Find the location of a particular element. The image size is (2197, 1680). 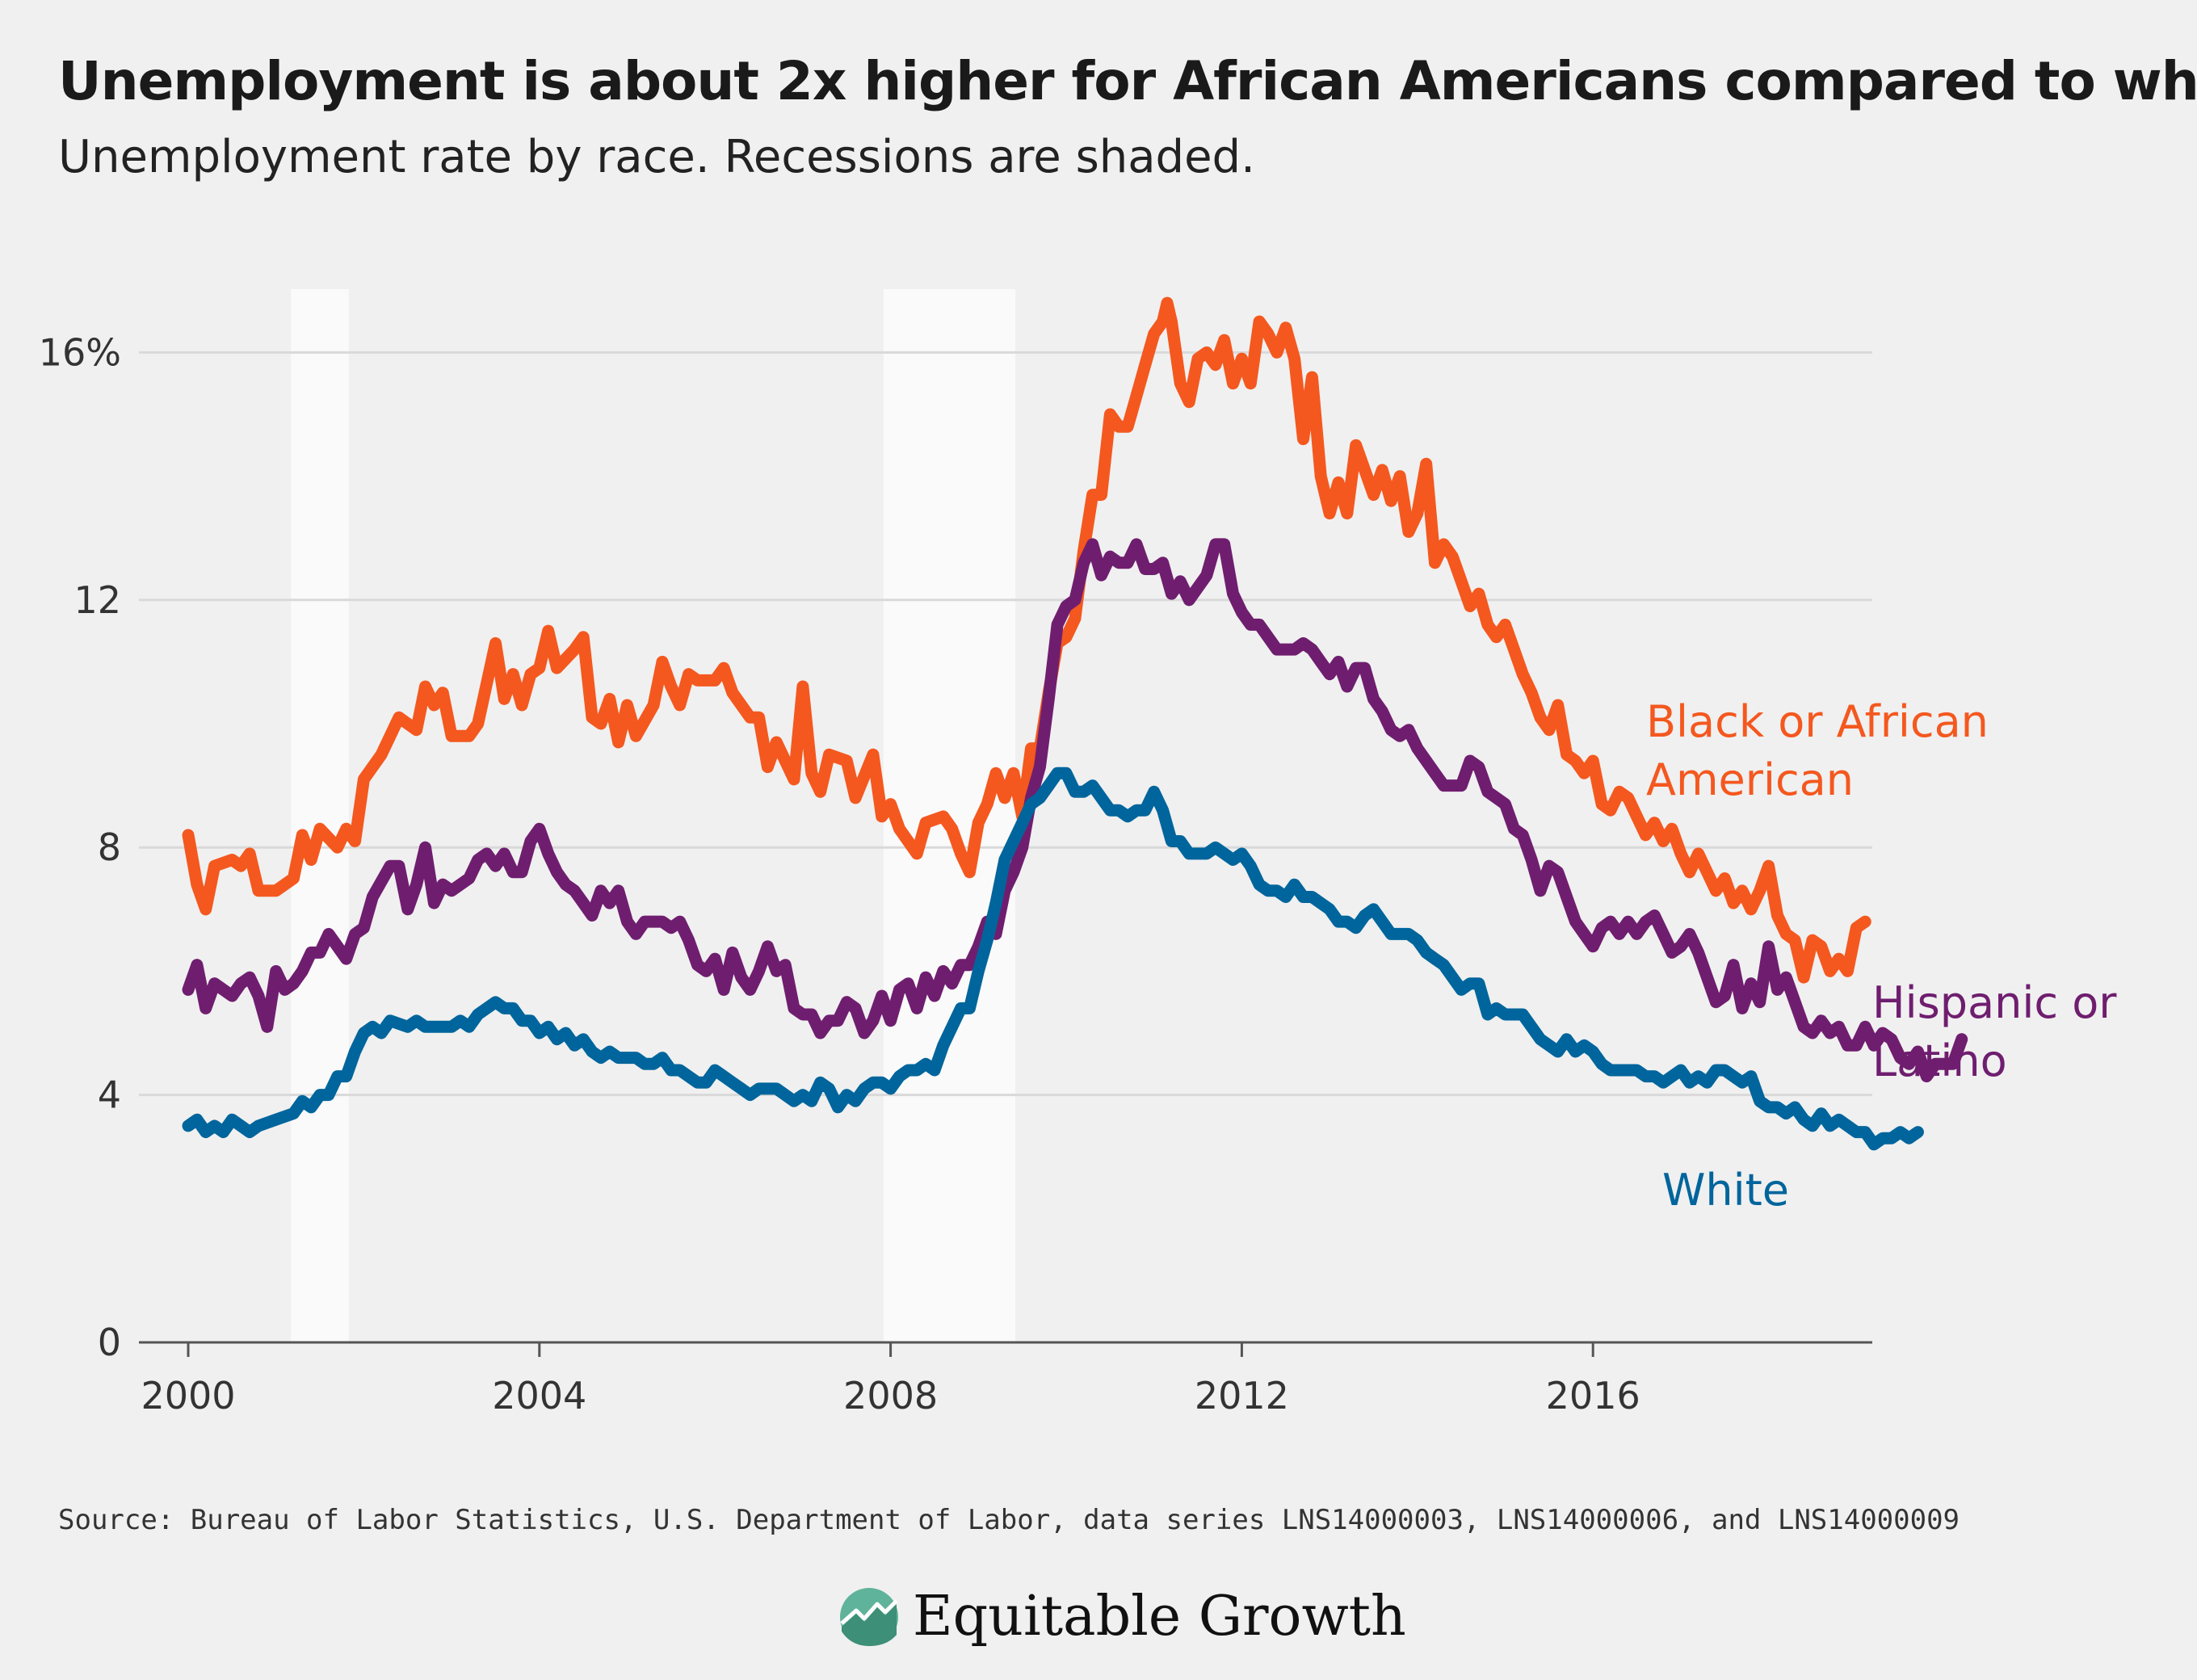

y-tick-label: 16% is located at coordinates (80, 352).